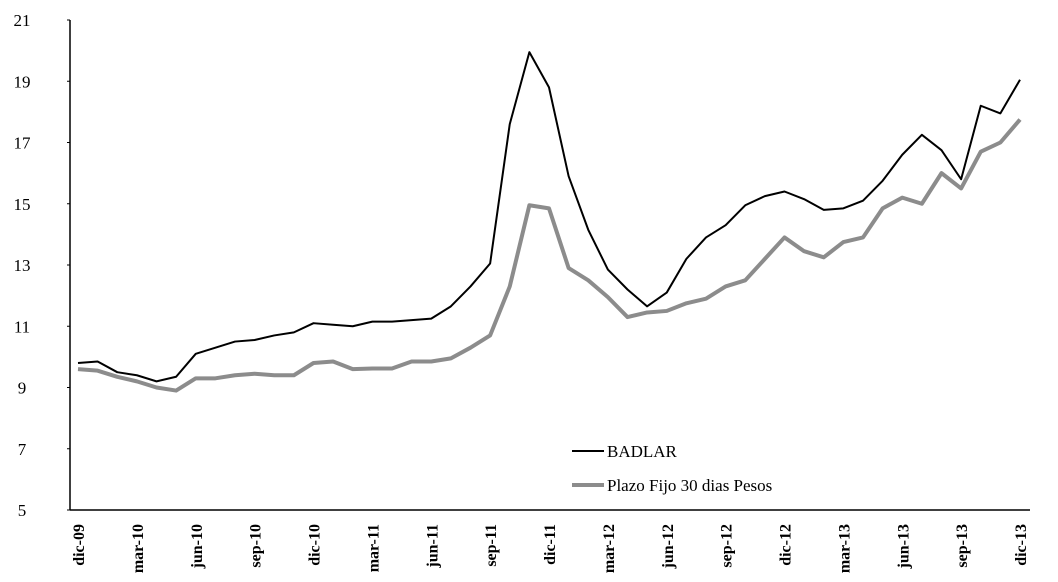 This screenshot has width=1058, height=582. Describe the element at coordinates (903, 546) in the screenshot. I see `x-tick-label: jun-13` at that location.